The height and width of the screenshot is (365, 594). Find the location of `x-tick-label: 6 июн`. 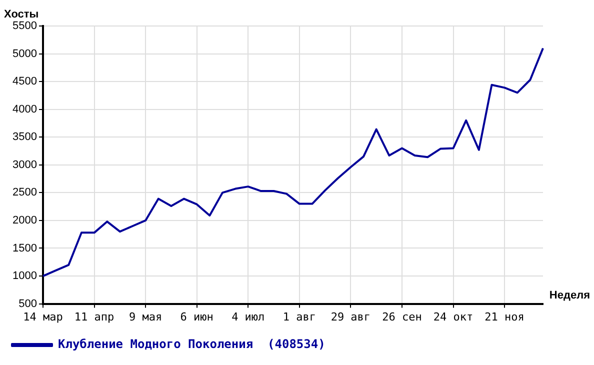

x-tick-label: 6 июн is located at coordinates (197, 317).